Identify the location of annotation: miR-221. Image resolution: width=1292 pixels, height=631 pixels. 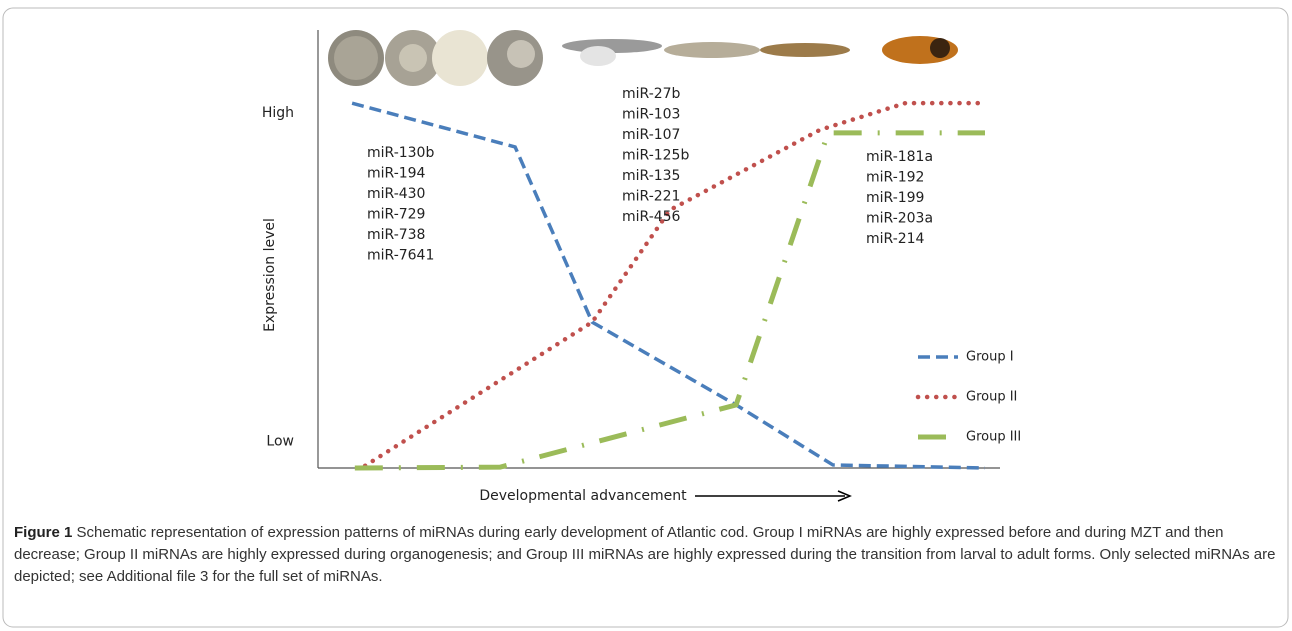
(651, 197).